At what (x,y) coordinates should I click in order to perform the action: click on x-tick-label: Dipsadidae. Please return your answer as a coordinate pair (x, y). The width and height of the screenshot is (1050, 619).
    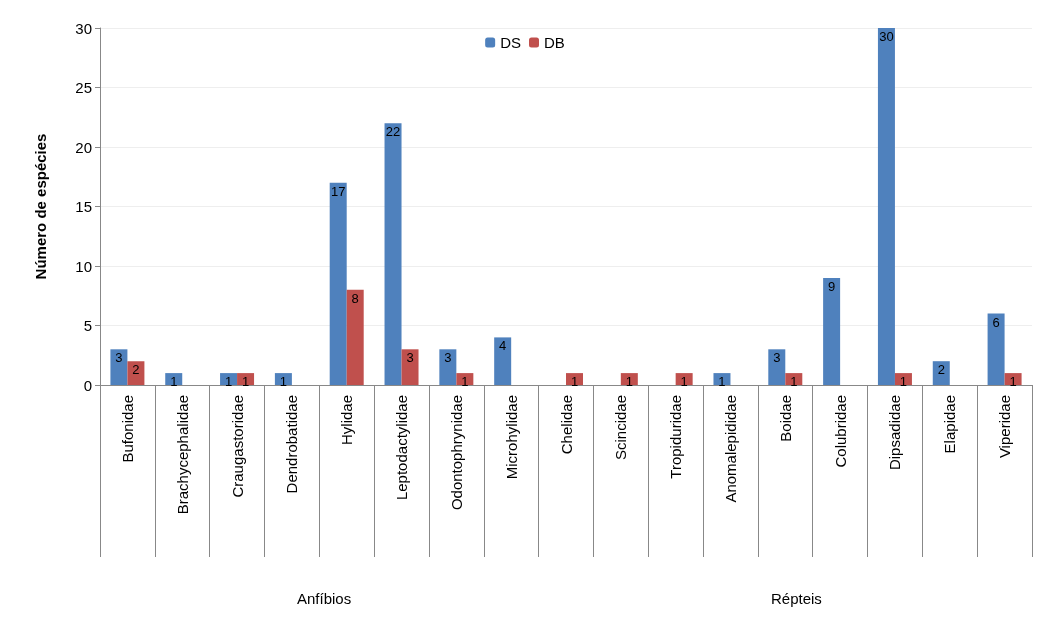
    Looking at the image, I should click on (895, 433).